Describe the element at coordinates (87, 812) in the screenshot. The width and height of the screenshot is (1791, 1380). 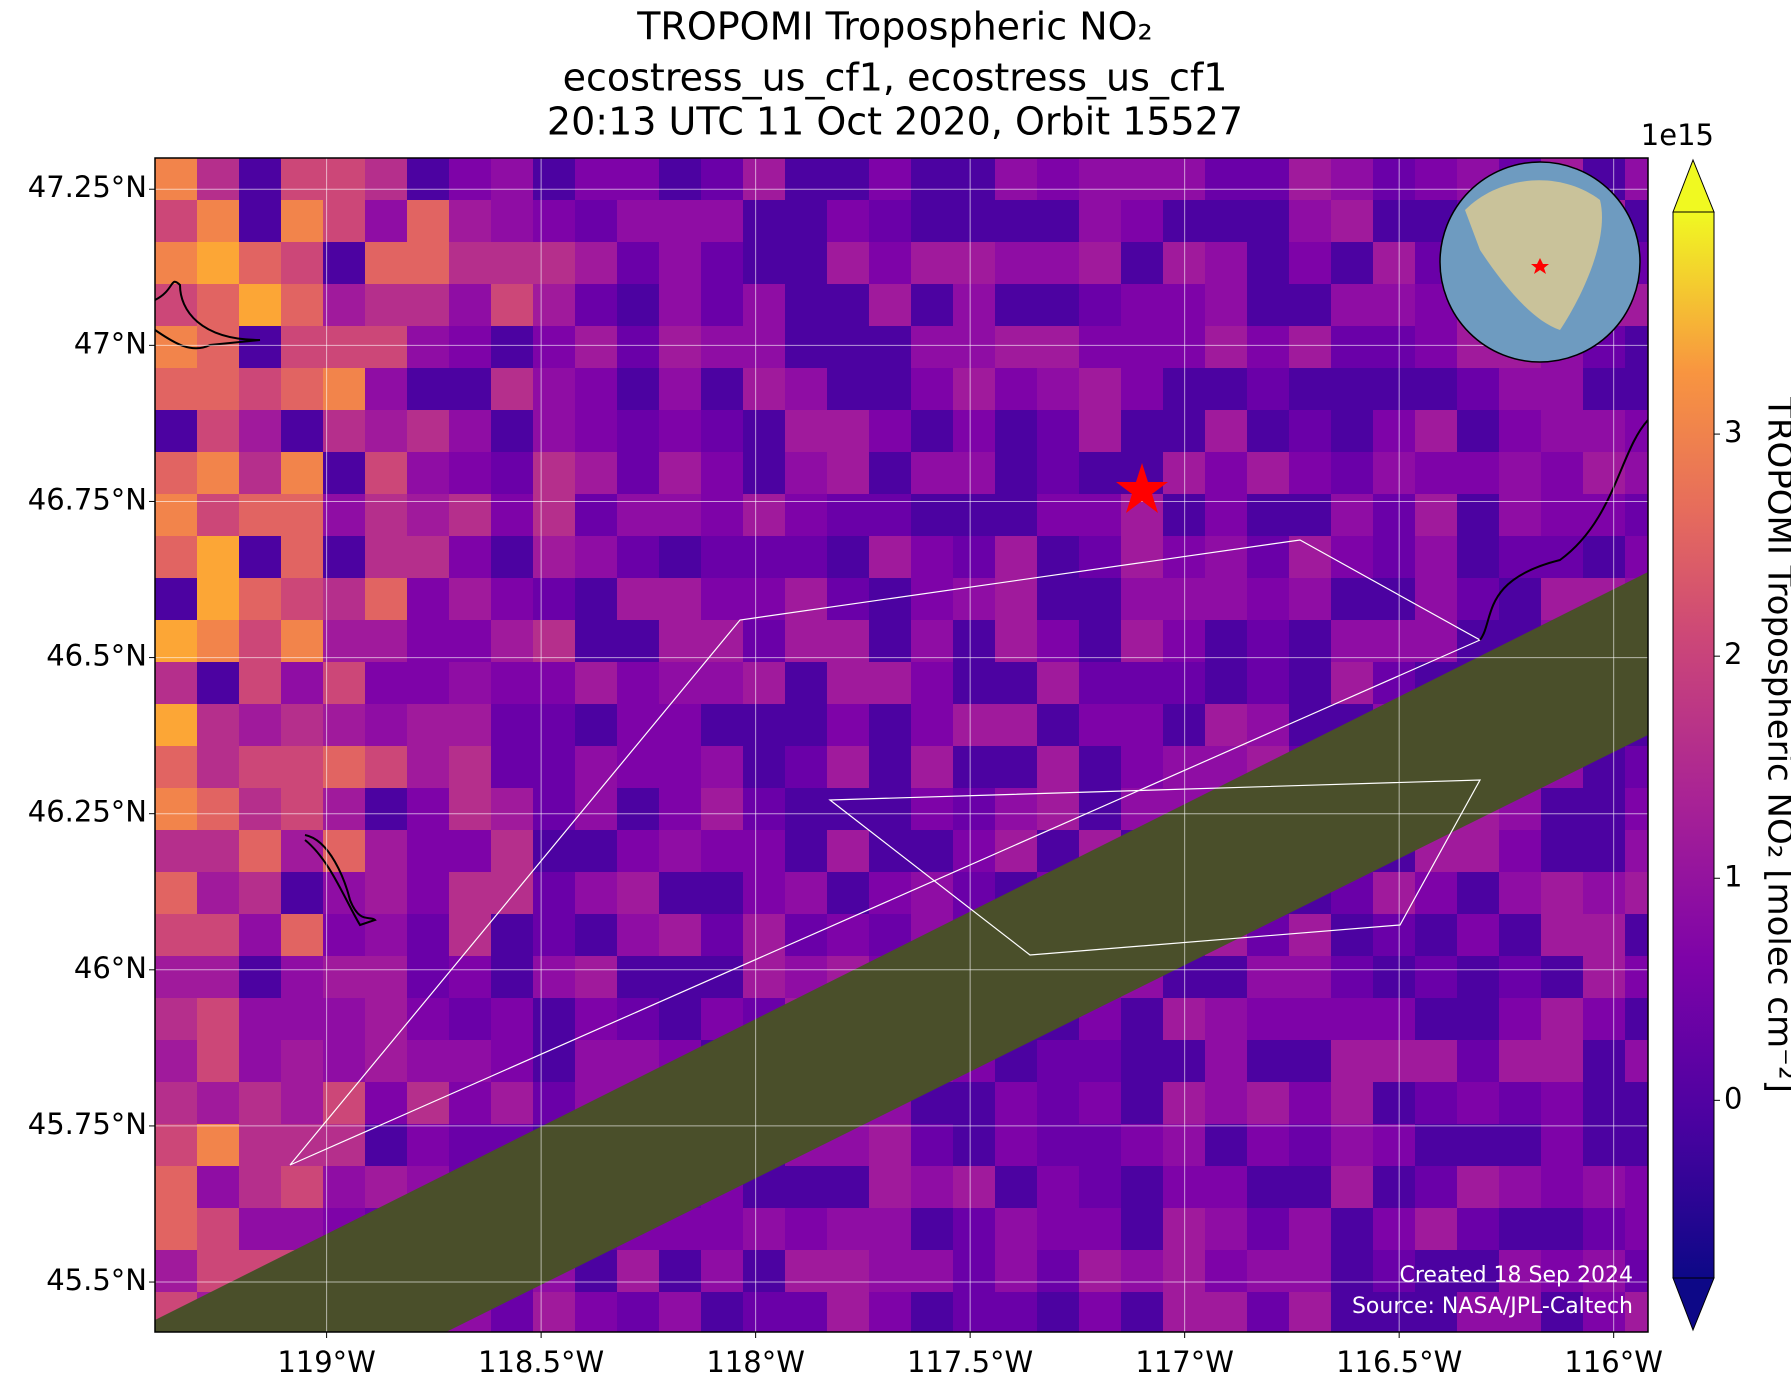
I see `y-tick-label: 46.25°N` at that location.